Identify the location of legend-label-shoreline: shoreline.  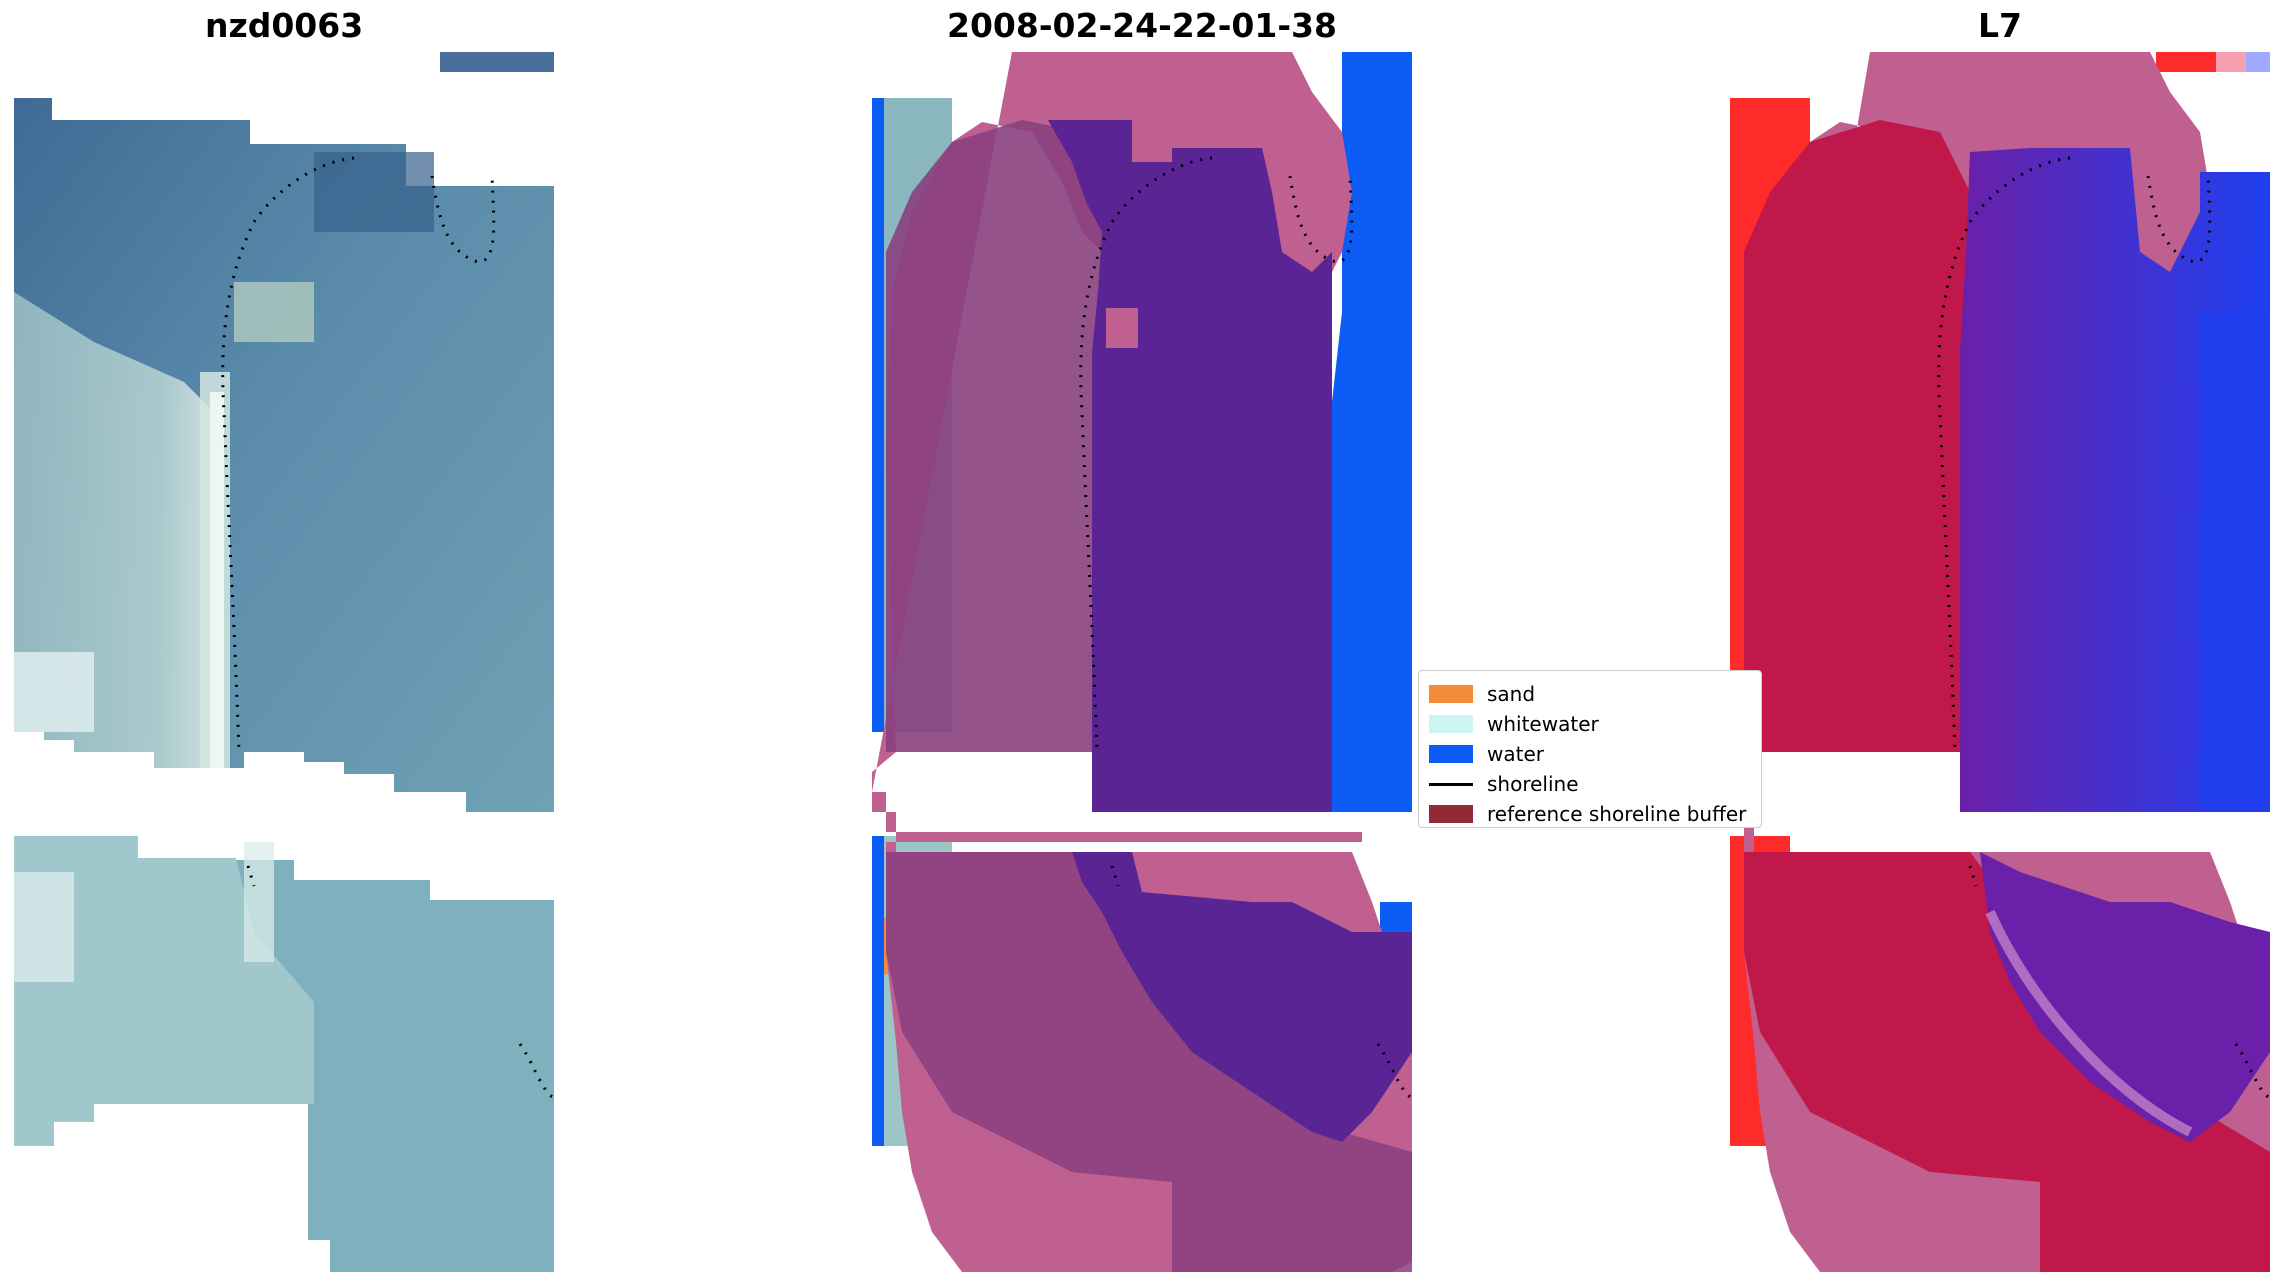
(1533, 784).